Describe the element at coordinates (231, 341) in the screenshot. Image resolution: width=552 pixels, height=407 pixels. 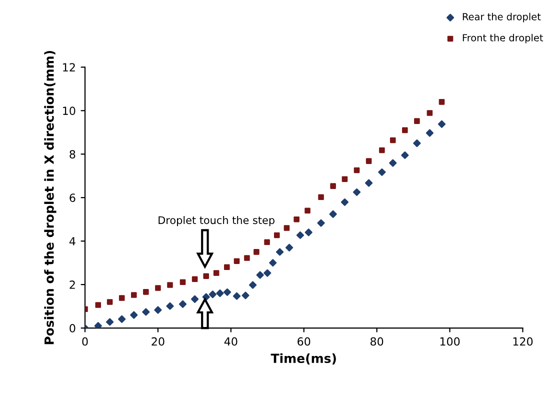
I see `x-tick-label: 40` at that location.